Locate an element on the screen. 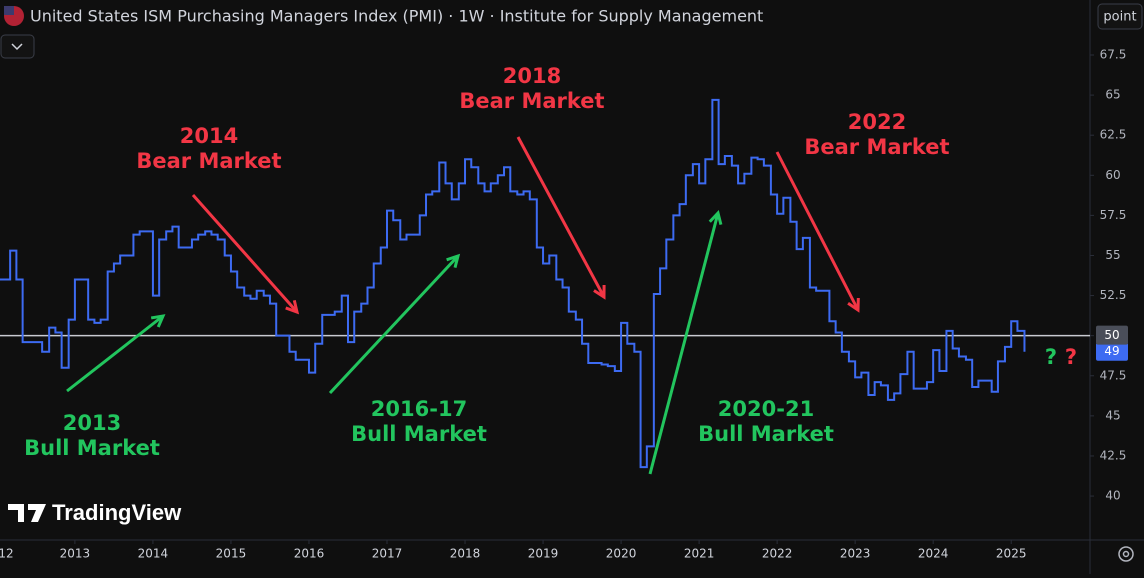 The width and height of the screenshot is (1144, 578). annotation-text: 2014 is located at coordinates (209, 136).